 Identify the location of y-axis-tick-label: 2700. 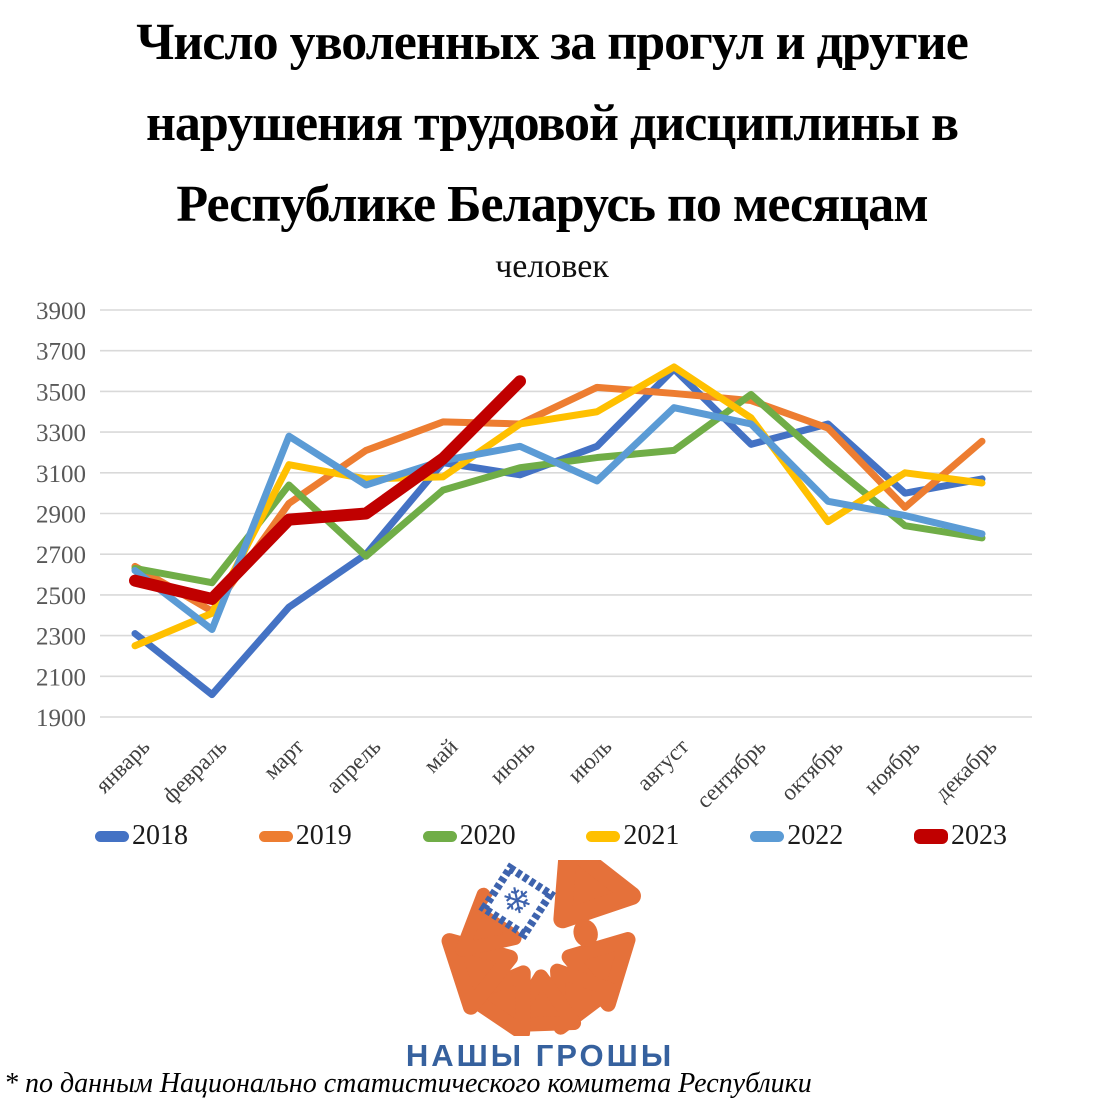
(61, 555).